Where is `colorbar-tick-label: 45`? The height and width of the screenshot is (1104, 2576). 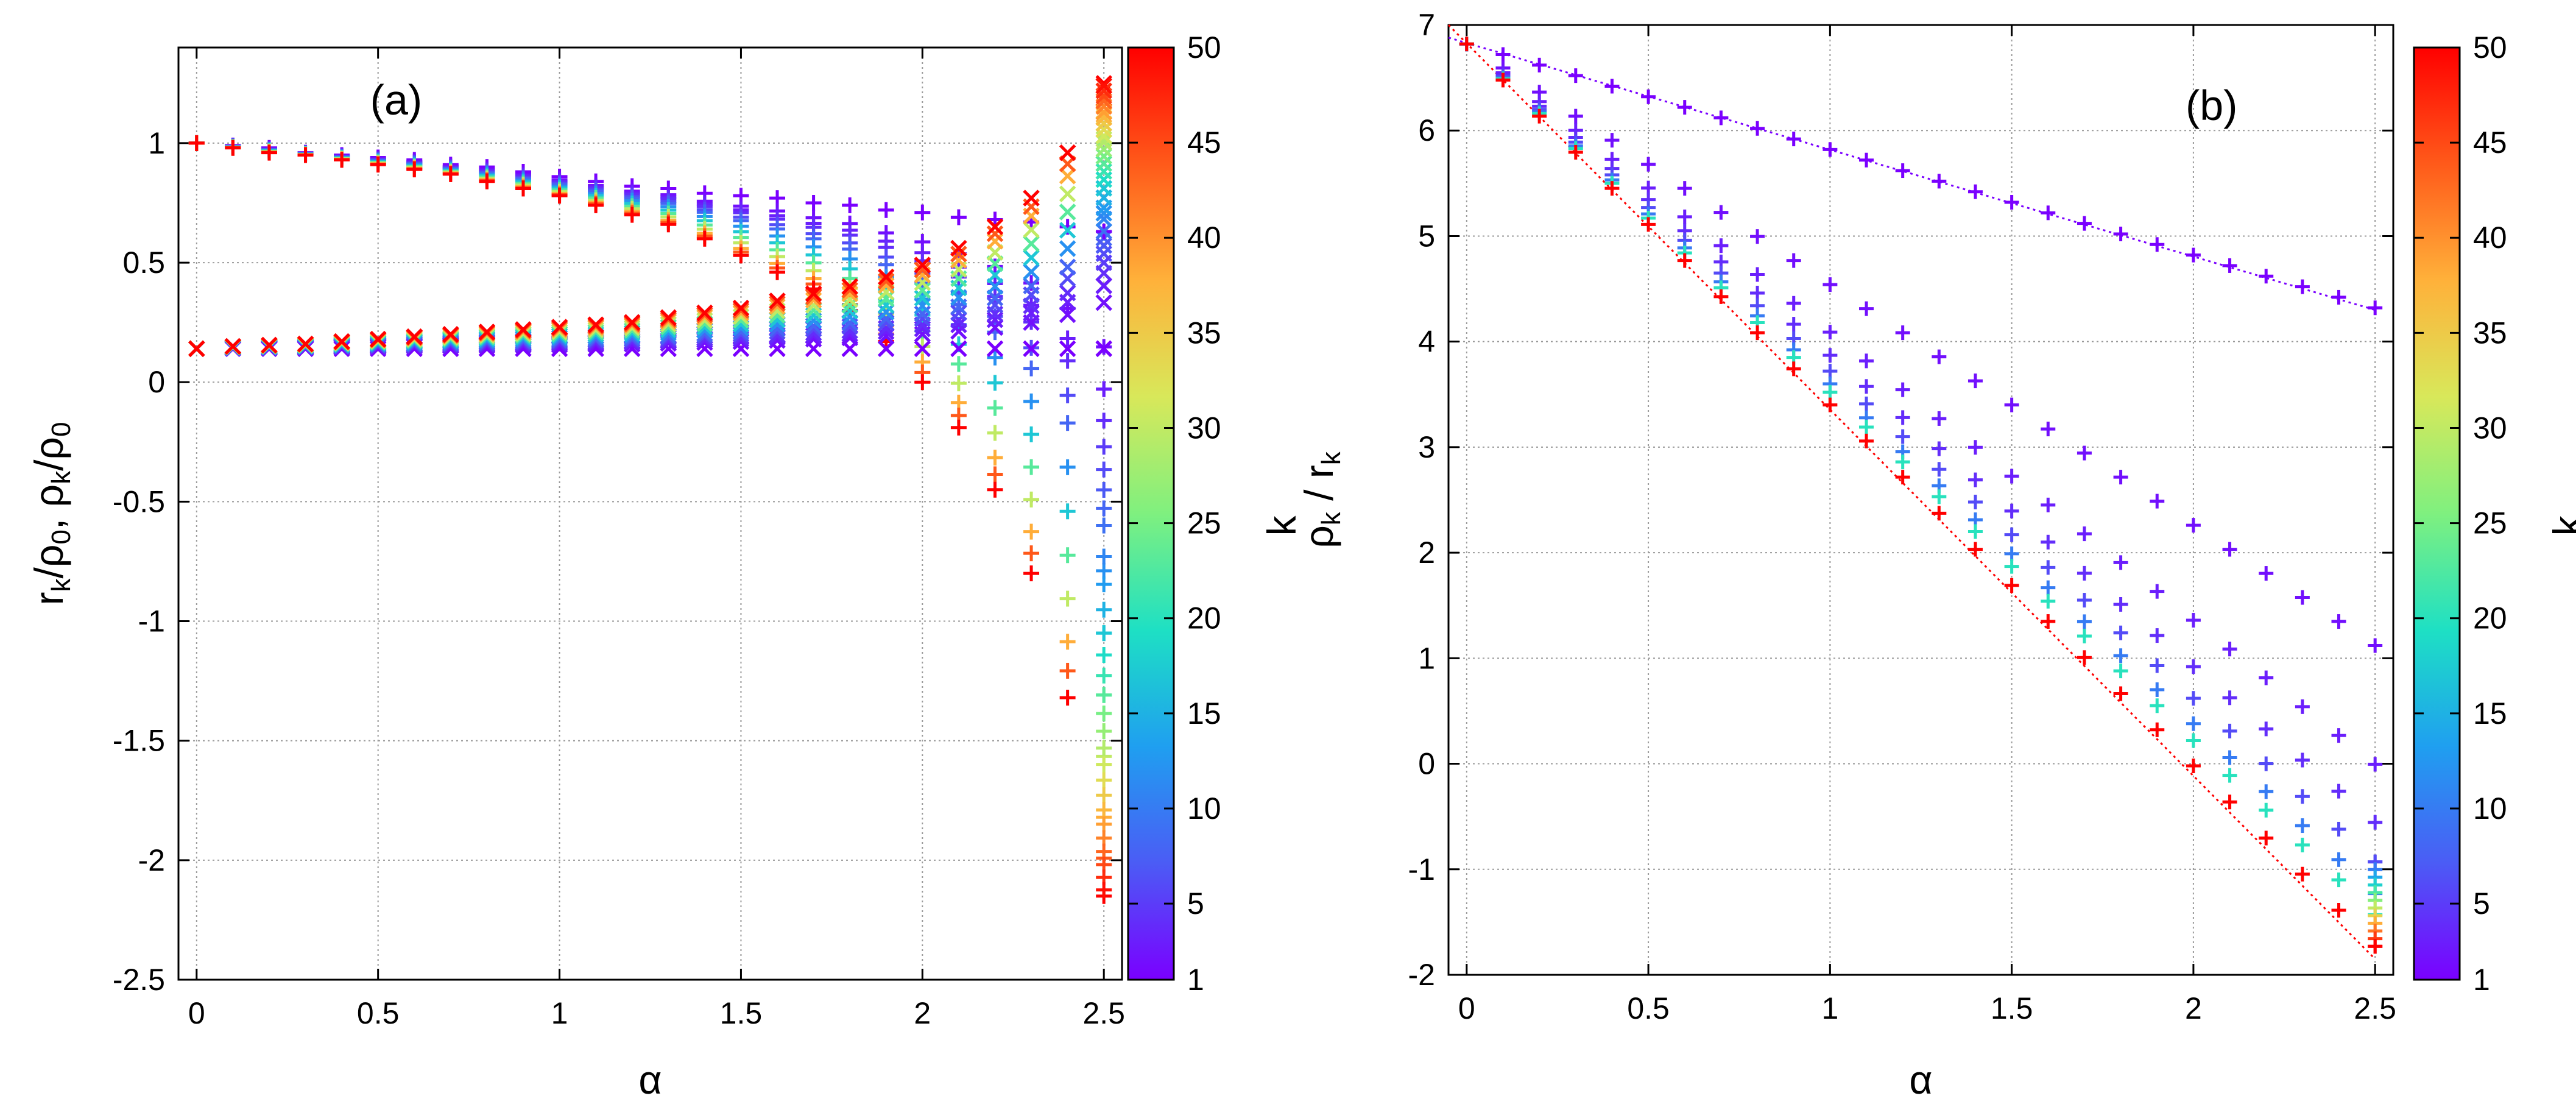 colorbar-tick-label: 45 is located at coordinates (1204, 143).